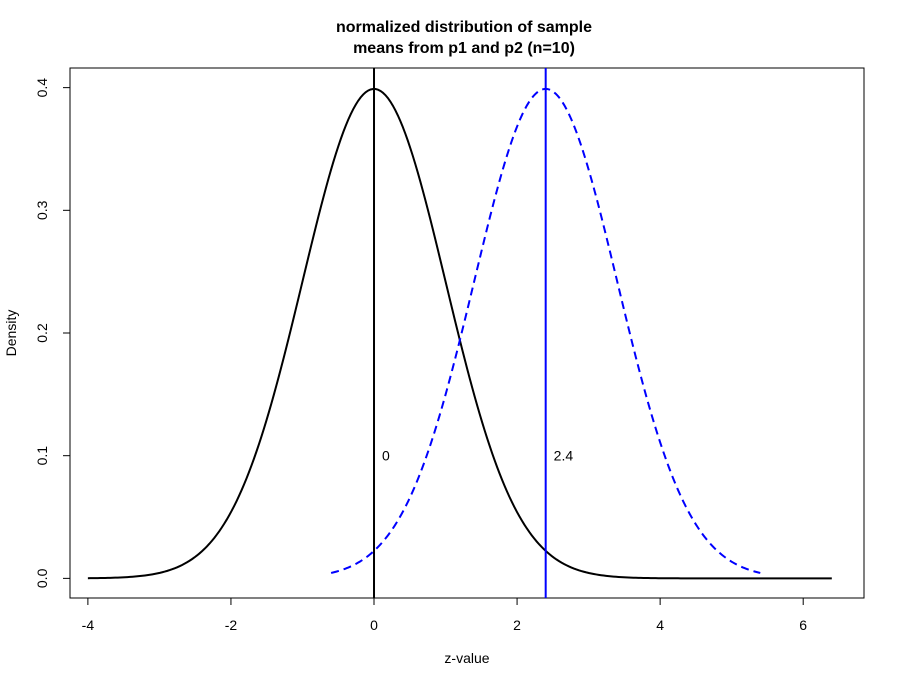  Describe the element at coordinates (444, 615) in the screenshot. I see `x-axis: -4 -2 0 2 4 6` at that location.